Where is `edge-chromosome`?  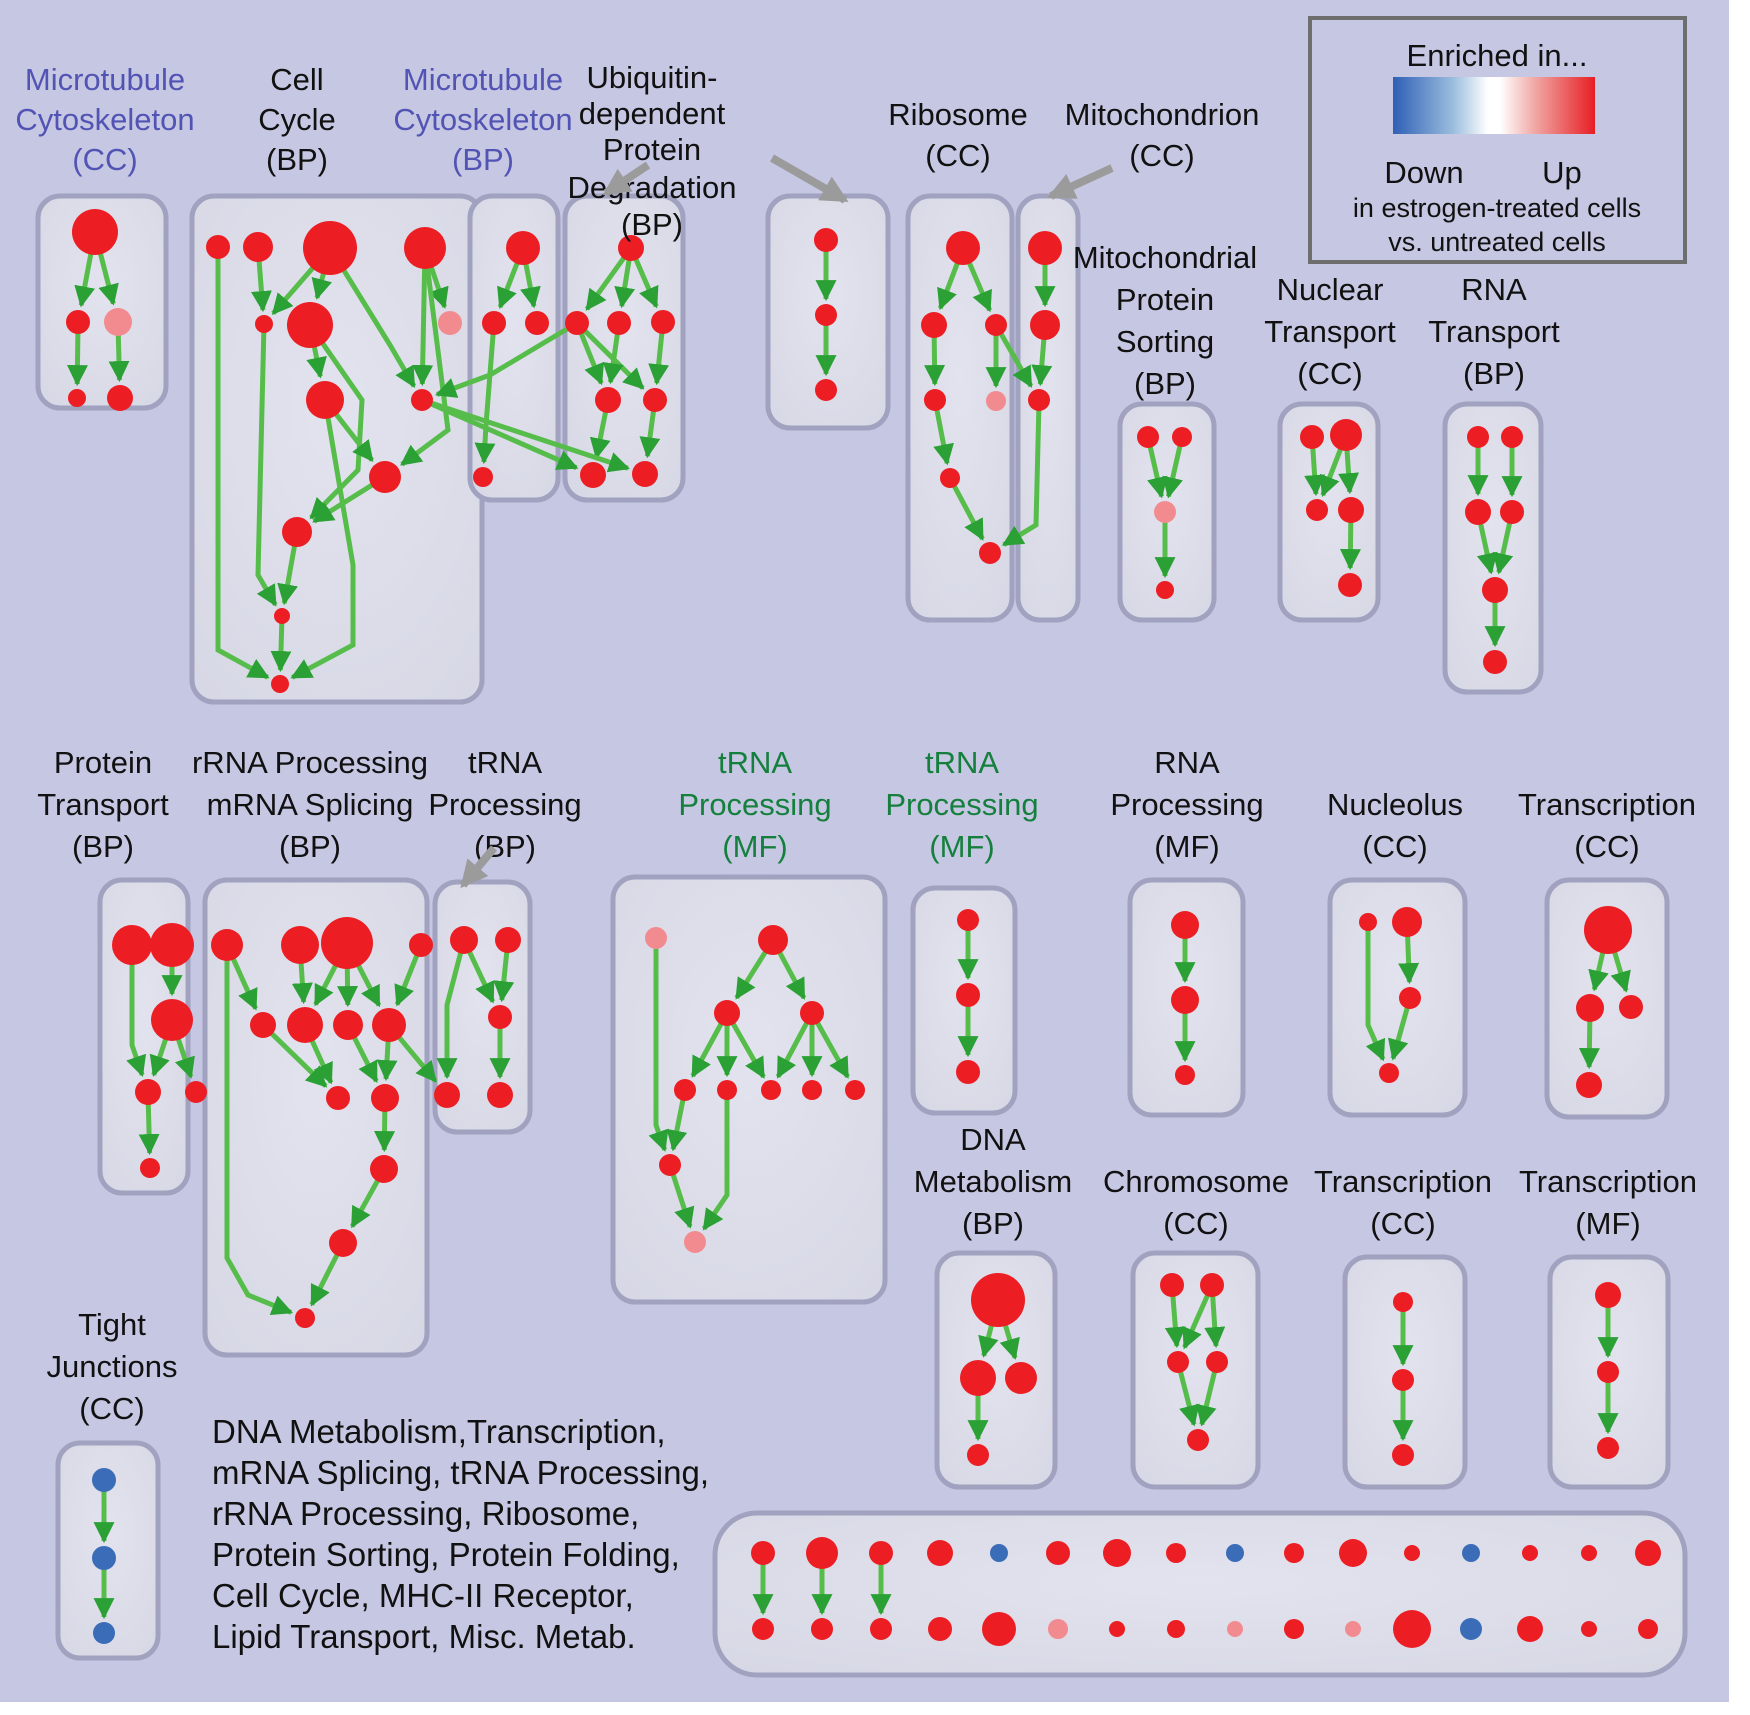 edge-chromosome is located at coordinates (1196, 1322).